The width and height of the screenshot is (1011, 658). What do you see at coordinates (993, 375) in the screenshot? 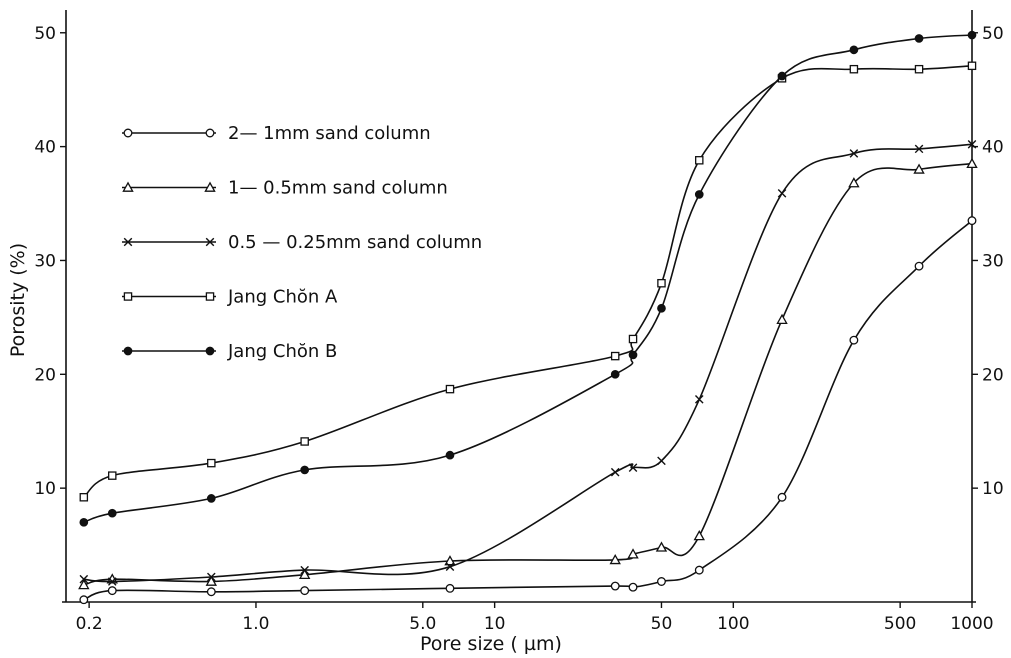
I see `y-tick-label-right: 20` at bounding box center [993, 375].